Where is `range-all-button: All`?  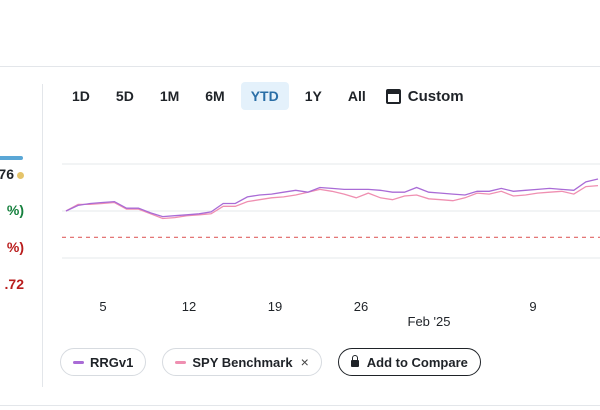 range-all-button: All is located at coordinates (356, 96).